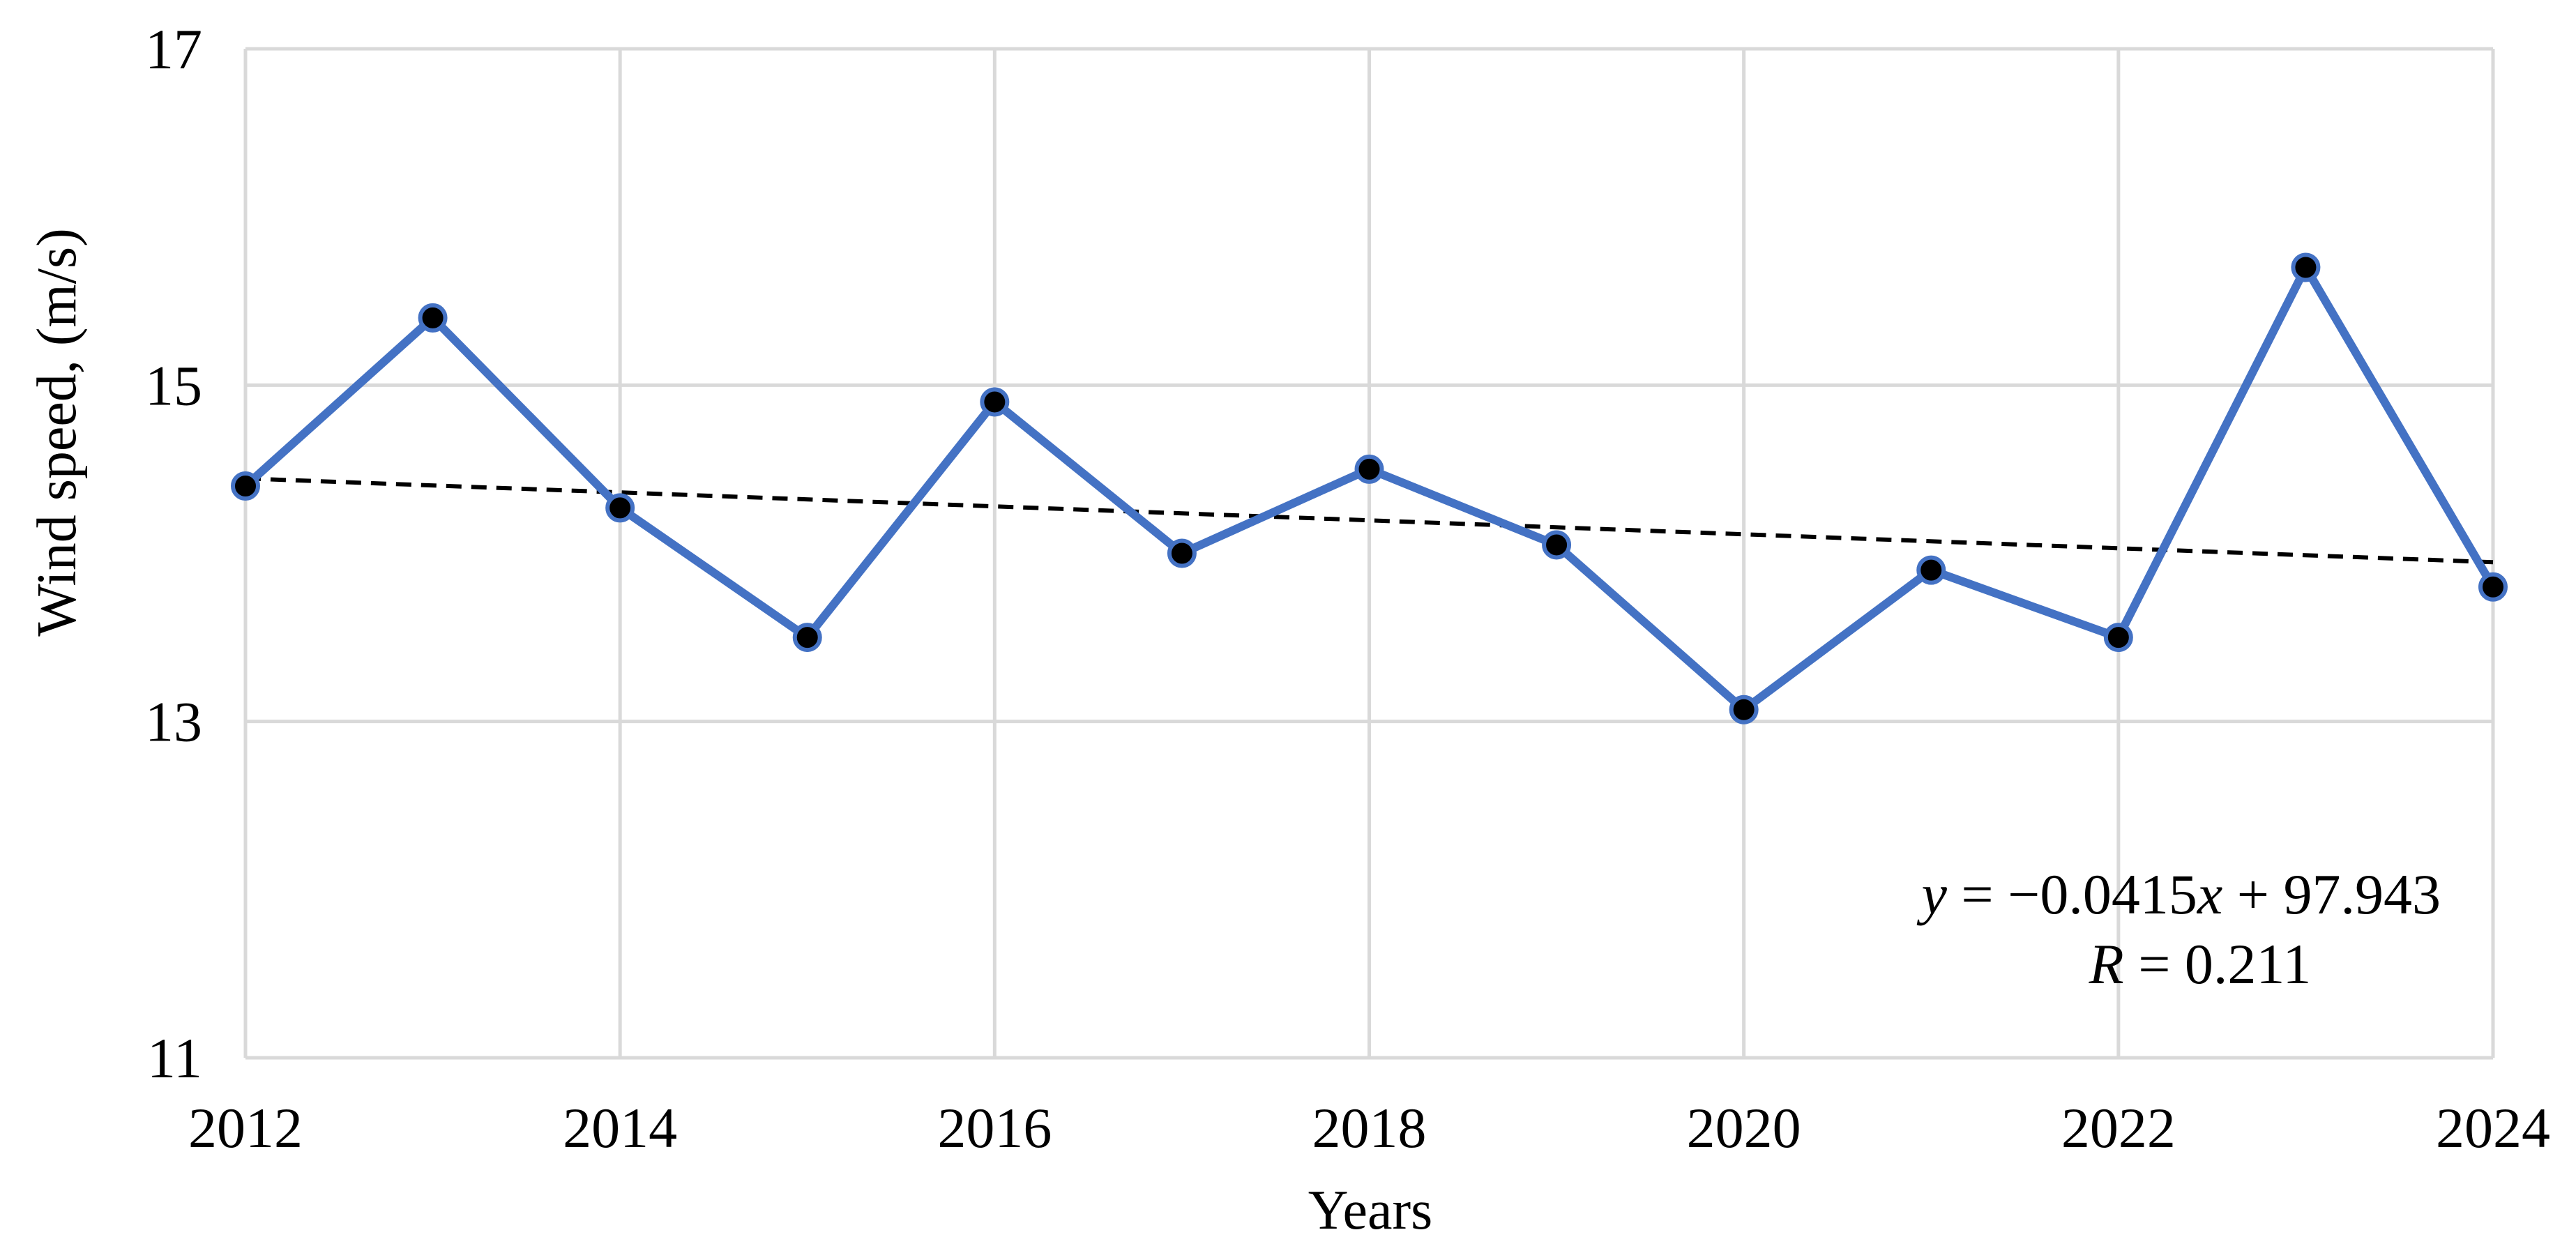  What do you see at coordinates (1370, 1211) in the screenshot?
I see `x-axis-title: Years` at bounding box center [1370, 1211].